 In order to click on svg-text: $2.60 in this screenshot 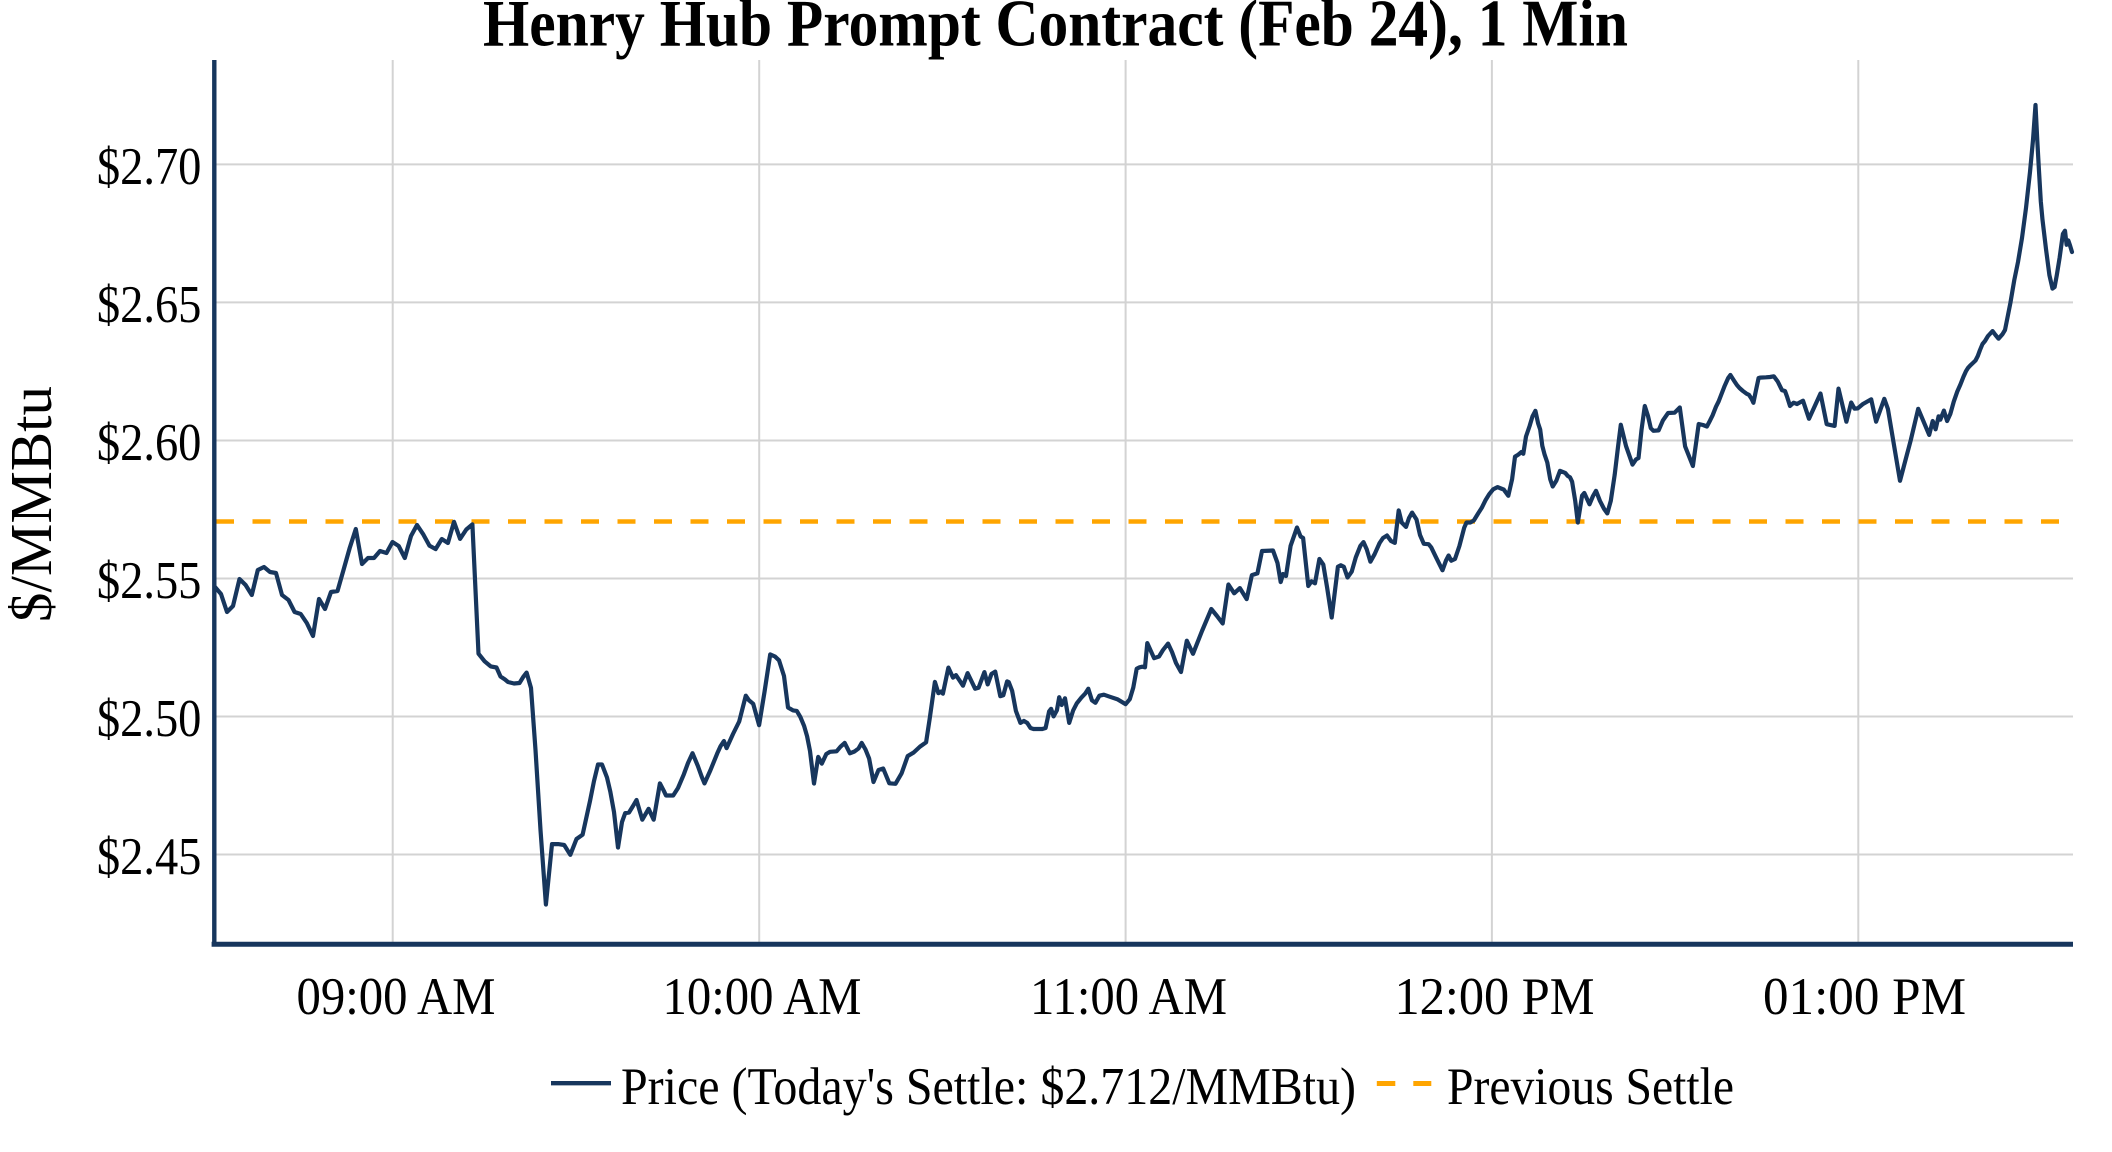, I will do `click(149, 443)`.